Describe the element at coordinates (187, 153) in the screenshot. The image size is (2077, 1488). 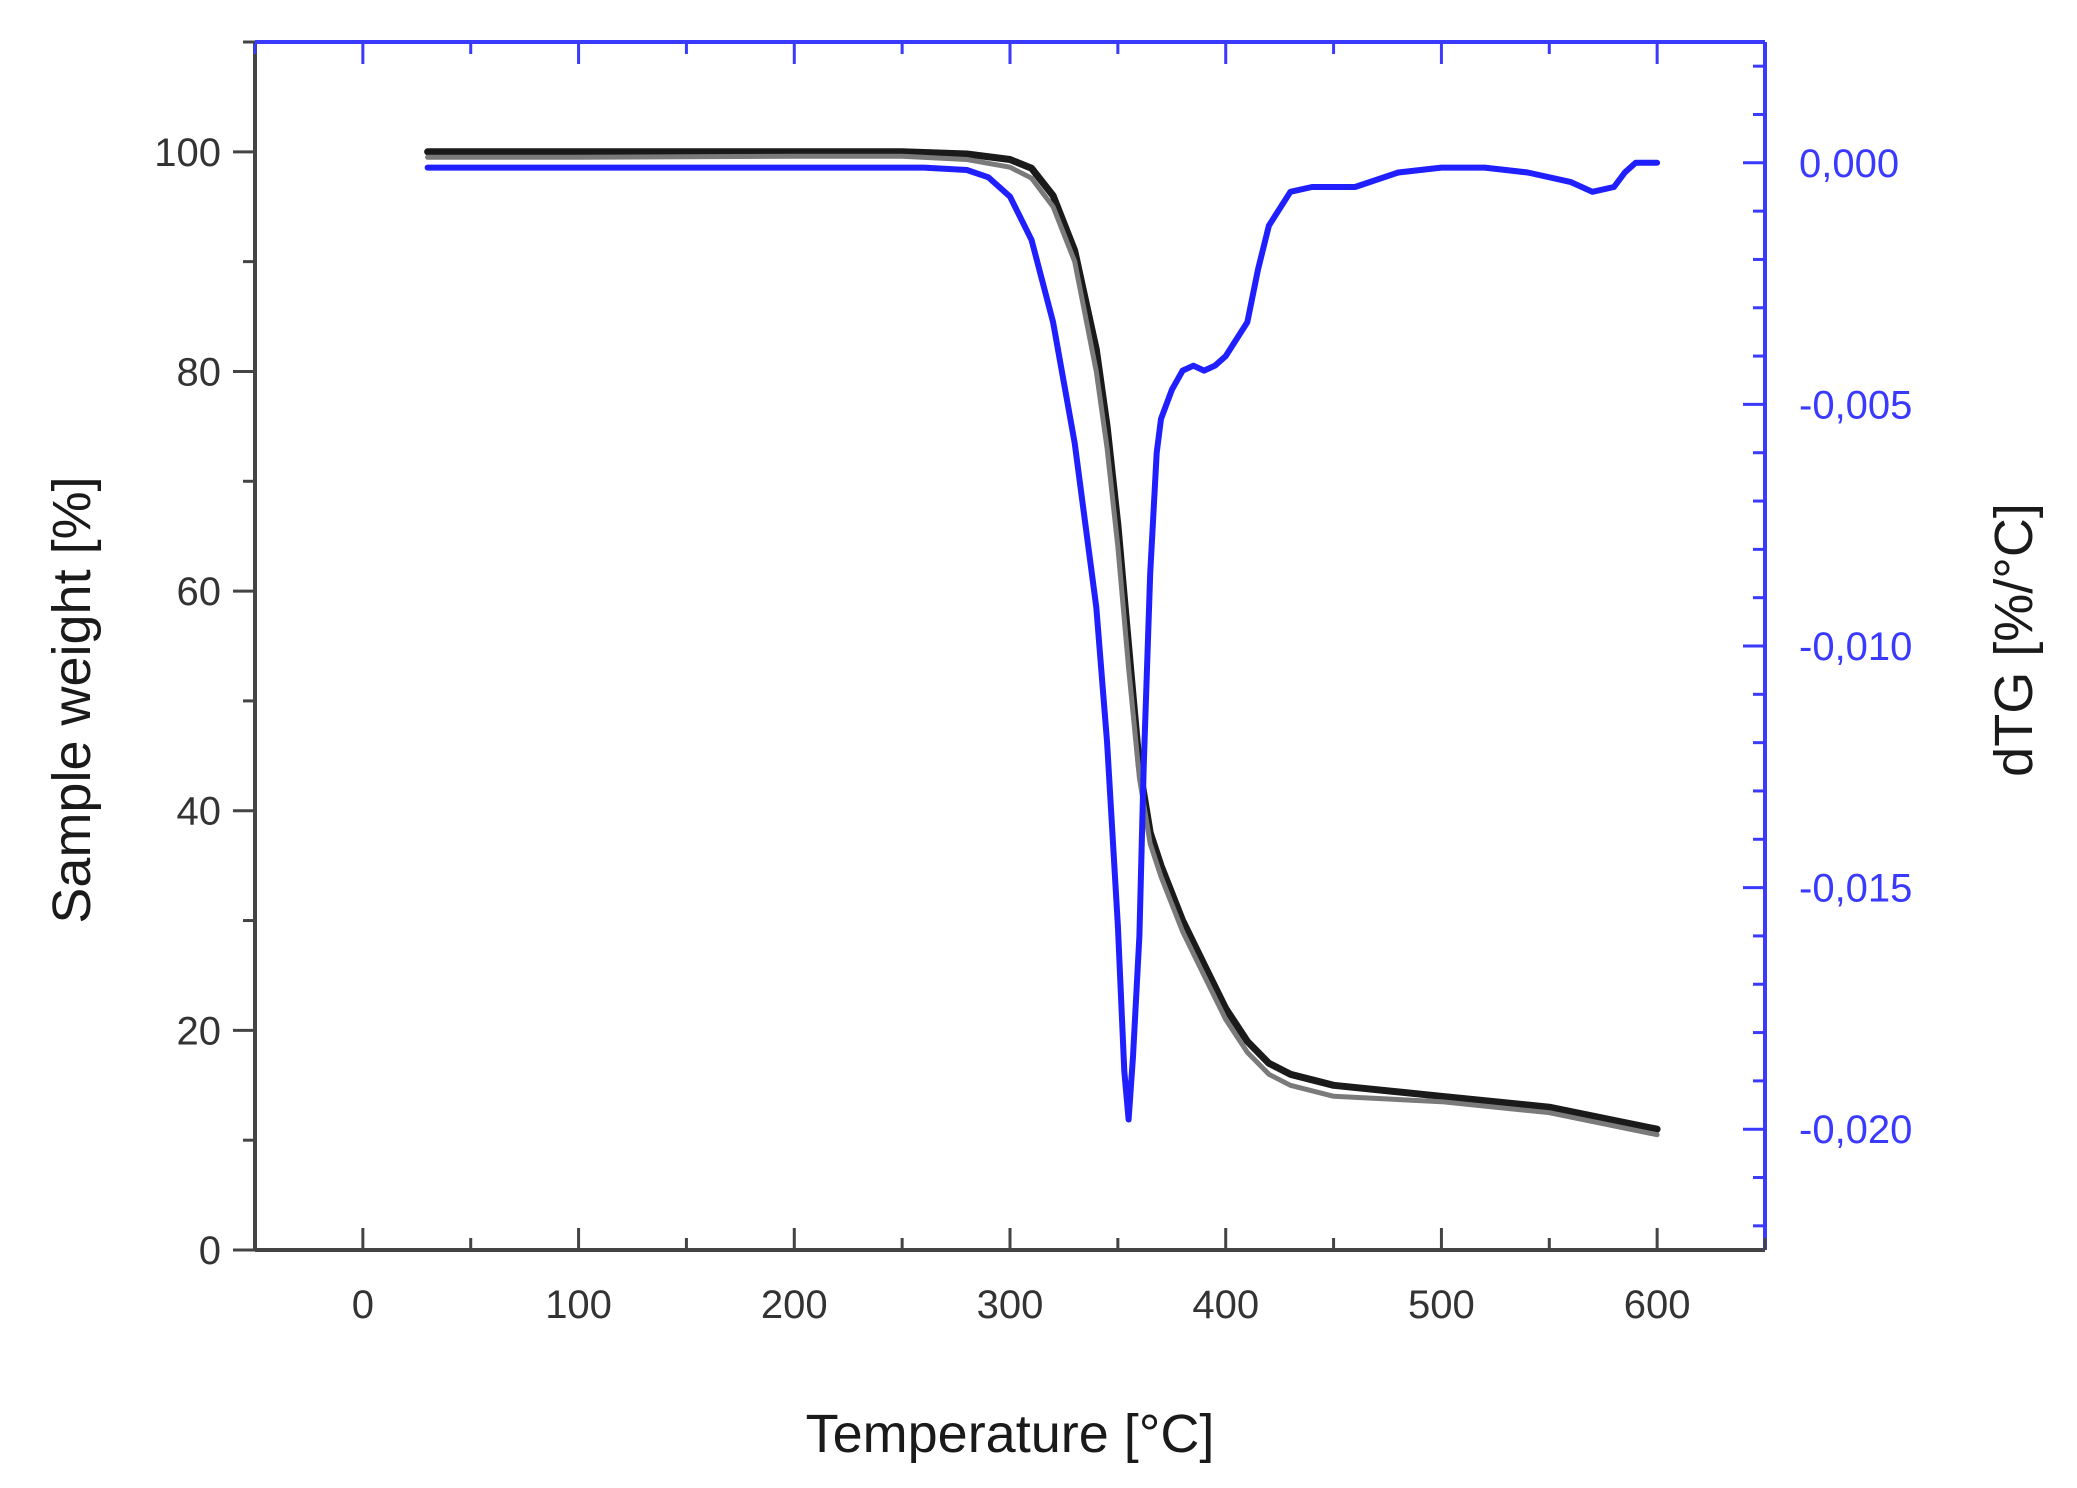
I see `y-tick-label: 100` at that location.